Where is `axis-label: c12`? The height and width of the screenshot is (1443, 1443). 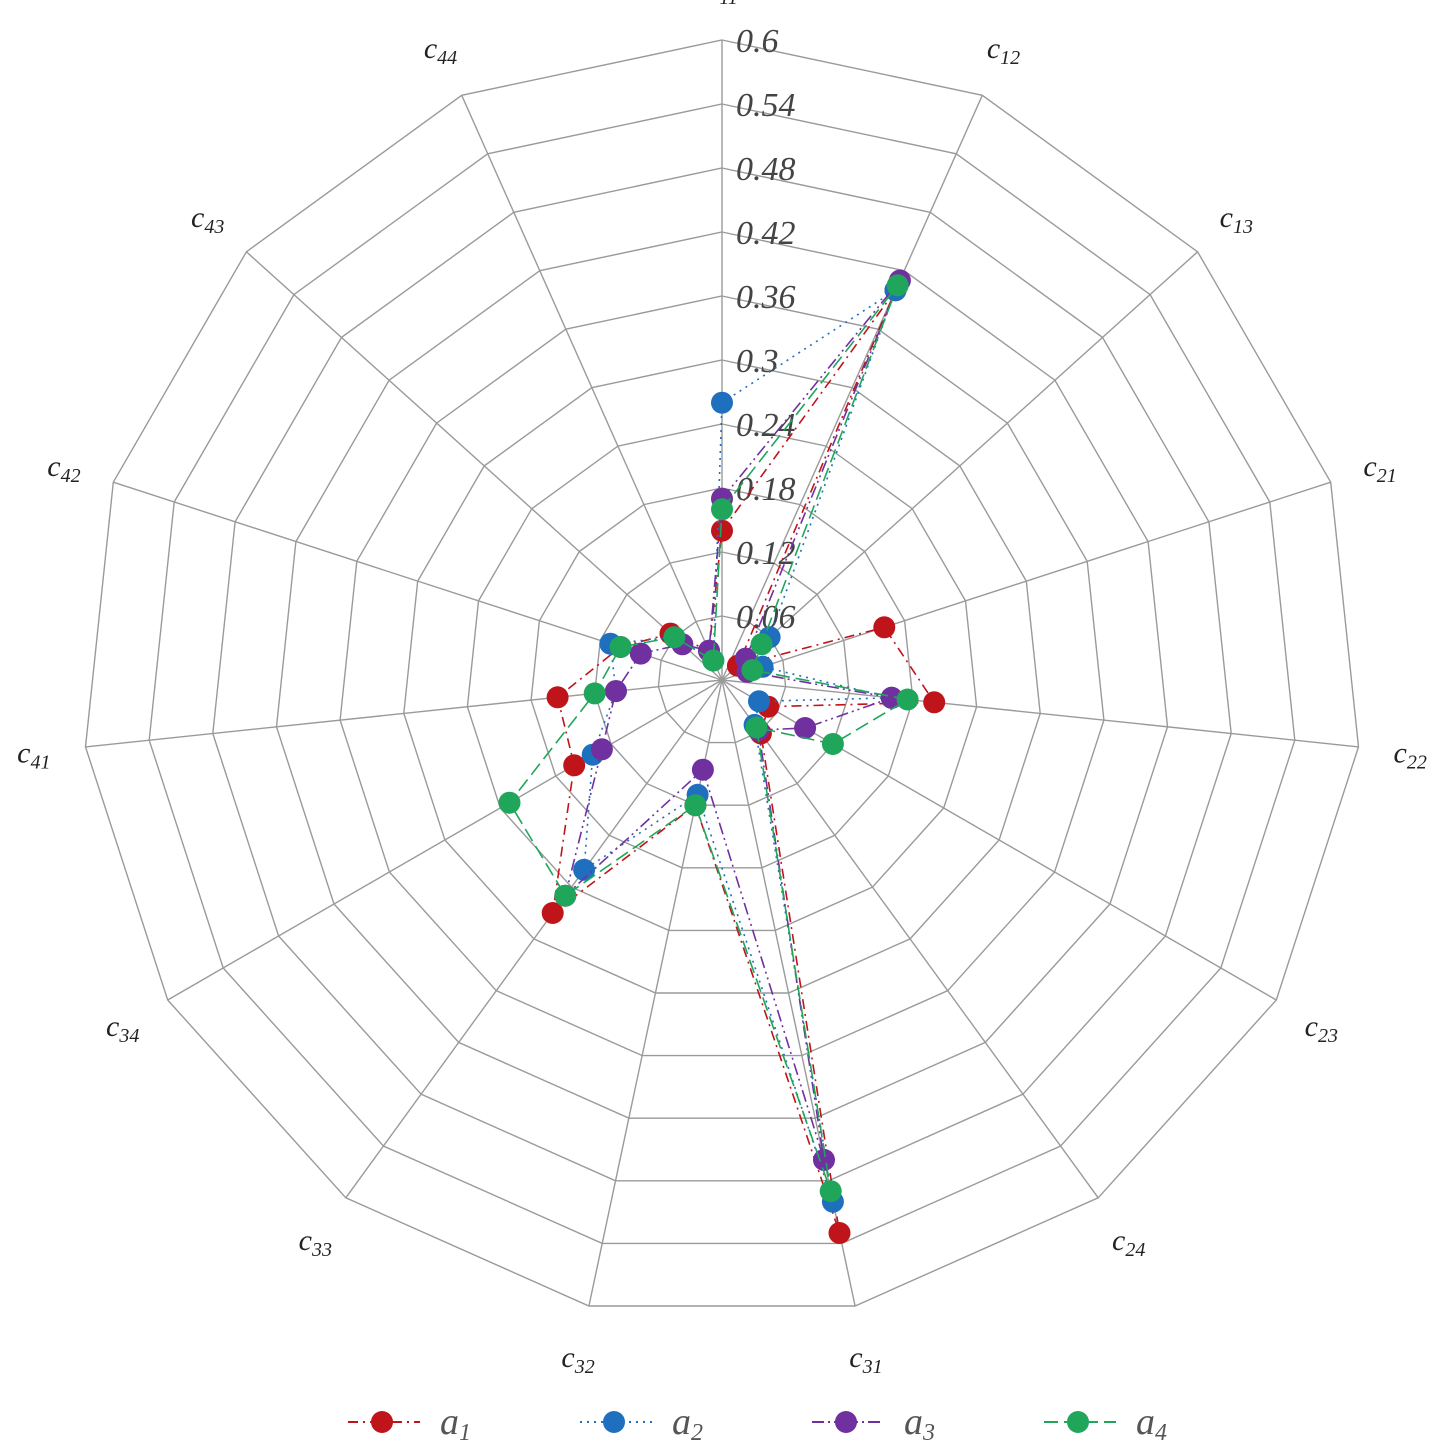 axis-label: c12 is located at coordinates (1003, 50).